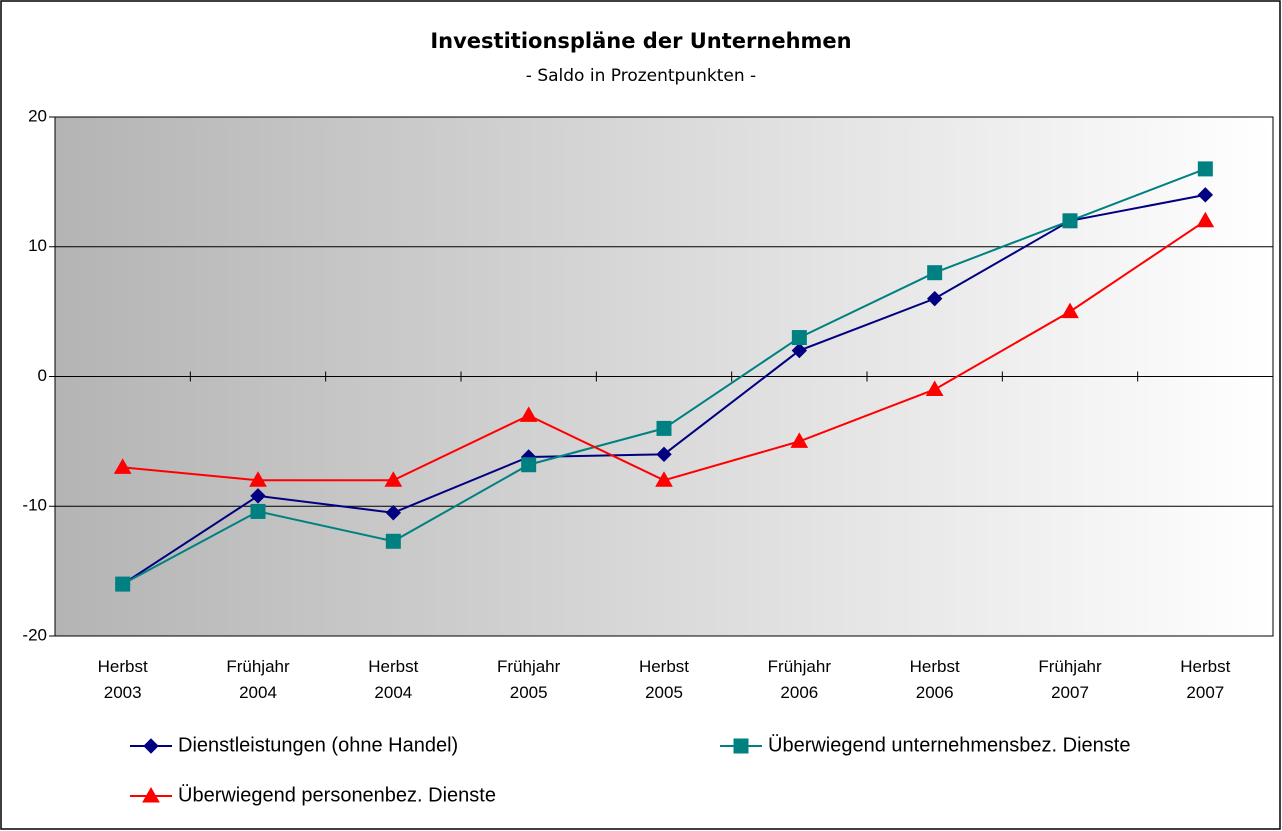  Describe the element at coordinates (1205, 679) in the screenshot. I see `x-tick-label: Herbst 2007` at that location.